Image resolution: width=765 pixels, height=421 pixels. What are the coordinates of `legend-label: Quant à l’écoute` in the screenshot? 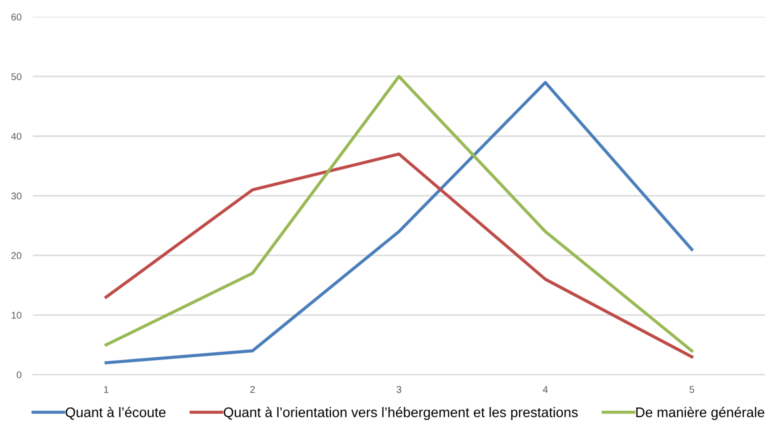 It's located at (116, 413).